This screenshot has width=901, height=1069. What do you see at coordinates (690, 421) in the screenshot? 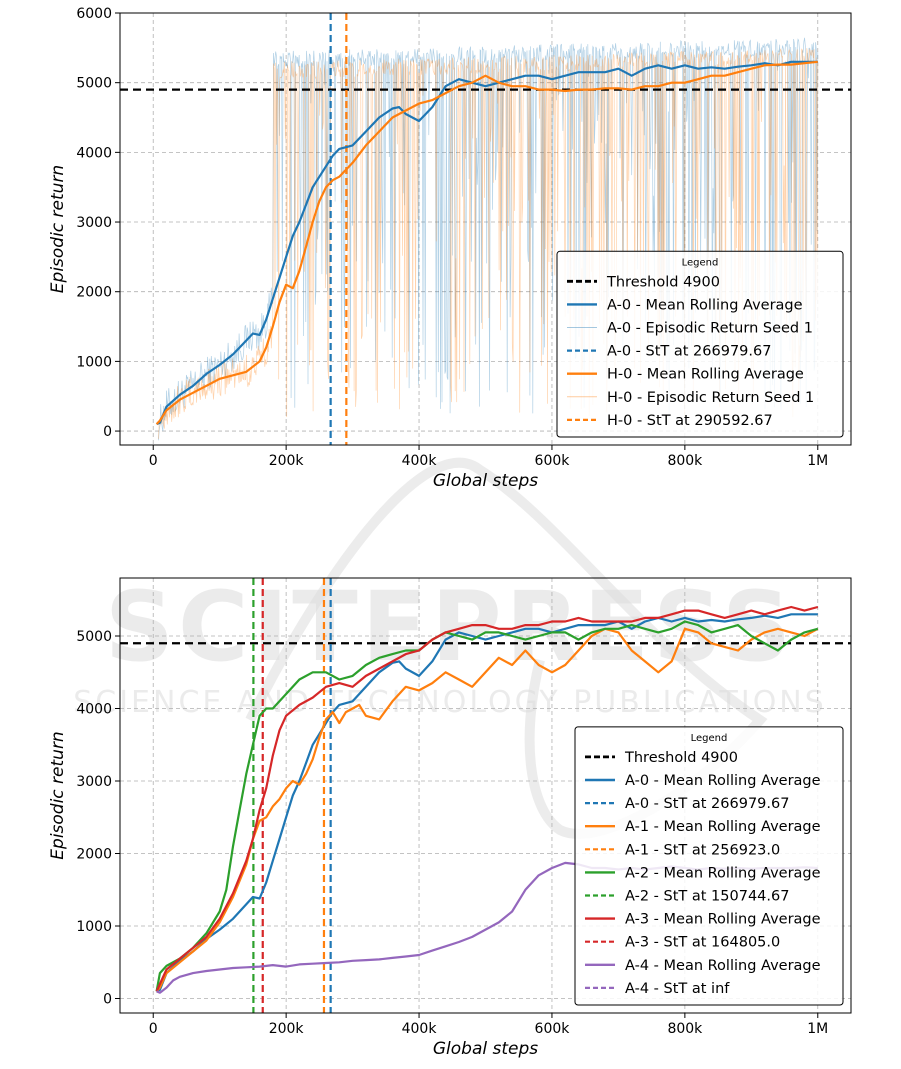
I see `legend-label: H-0 - StT at 290592.67` at bounding box center [690, 421].